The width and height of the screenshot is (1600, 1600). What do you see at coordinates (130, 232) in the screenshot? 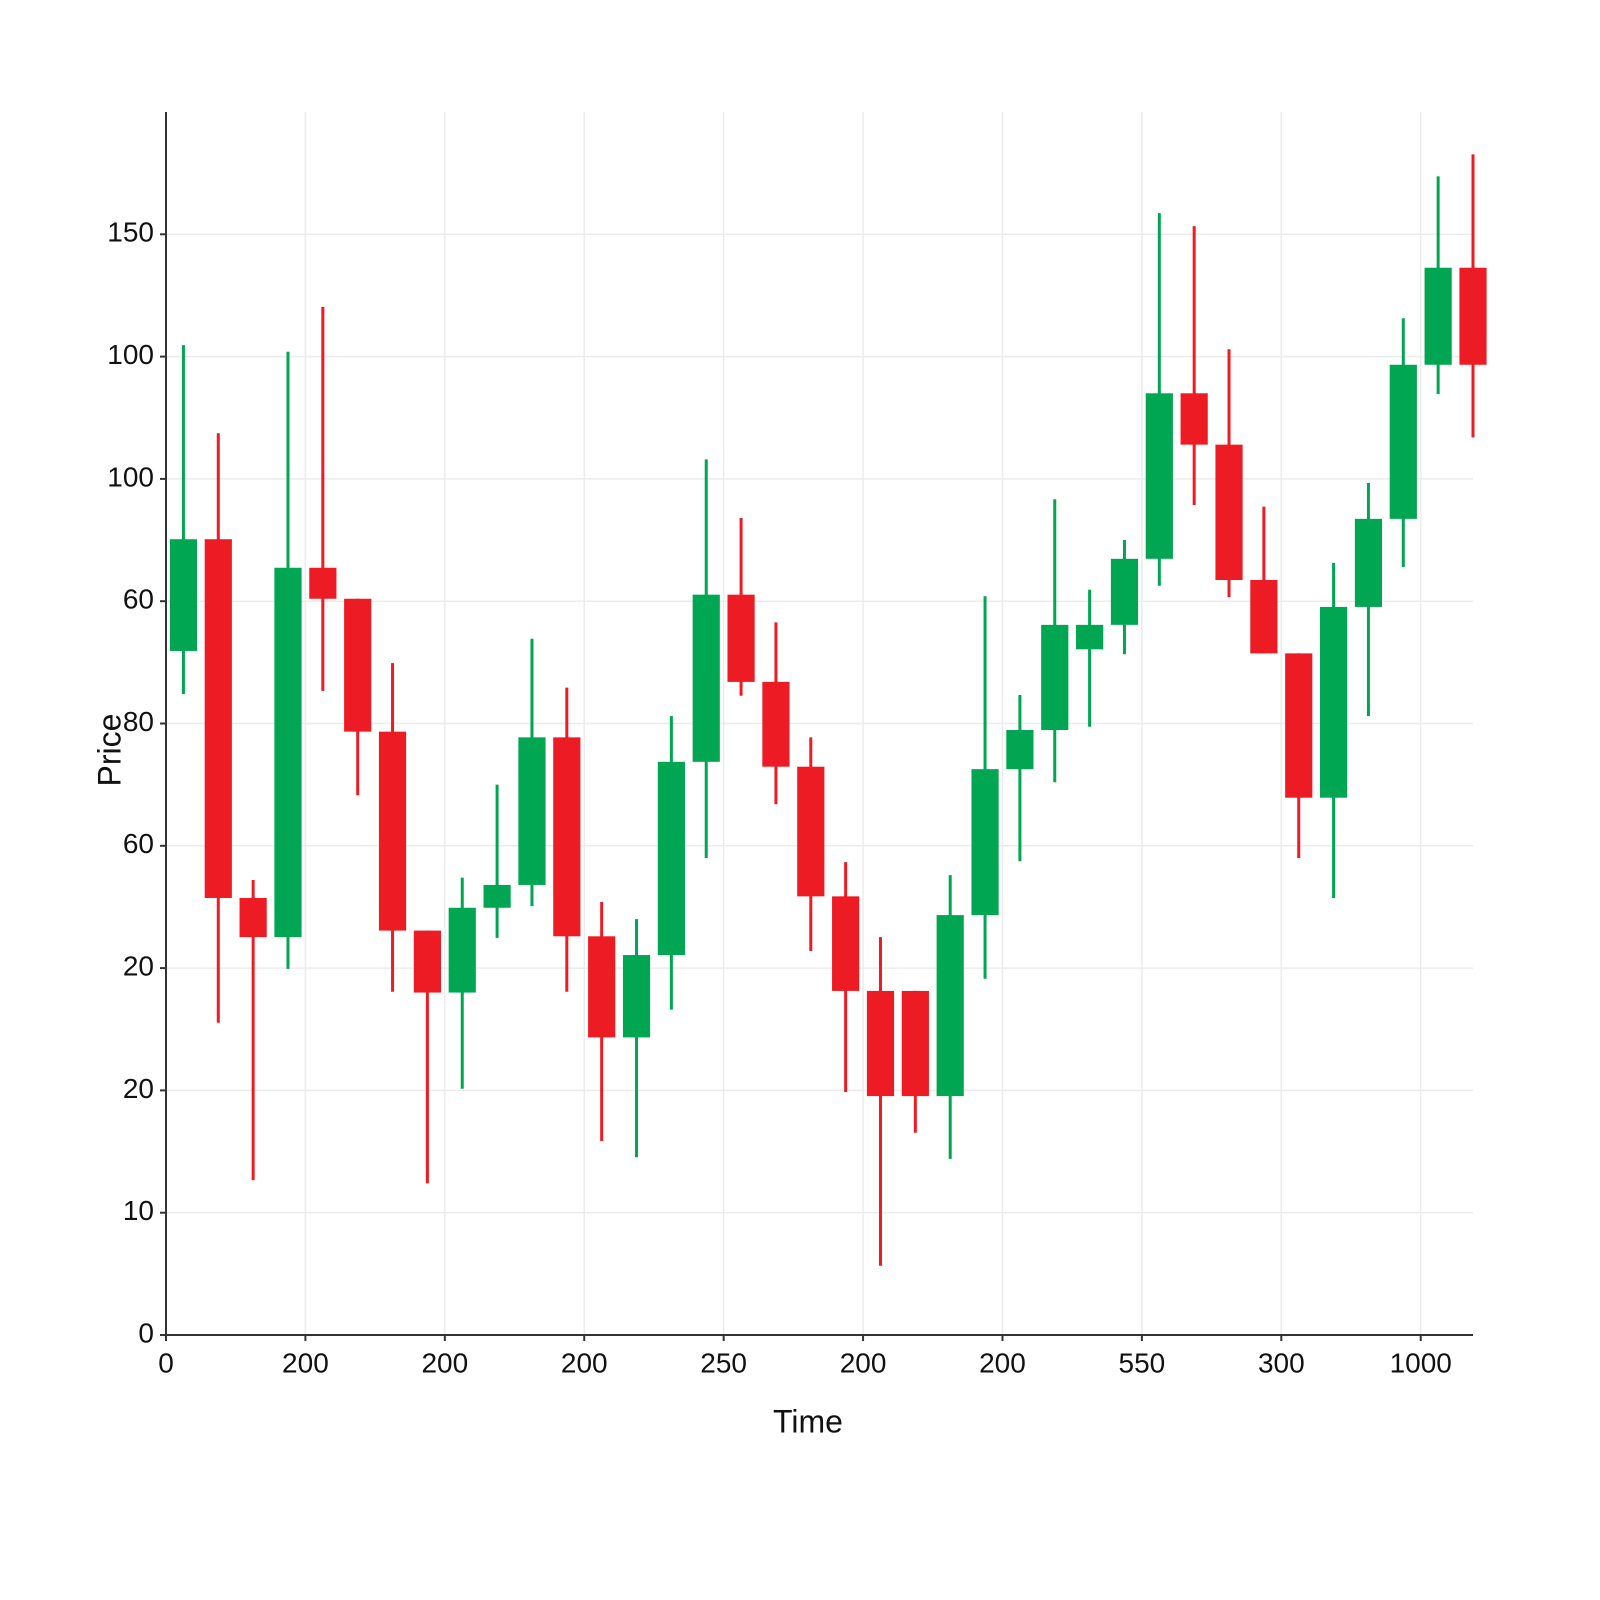
I see `y-tick-label: 150` at bounding box center [130, 232].